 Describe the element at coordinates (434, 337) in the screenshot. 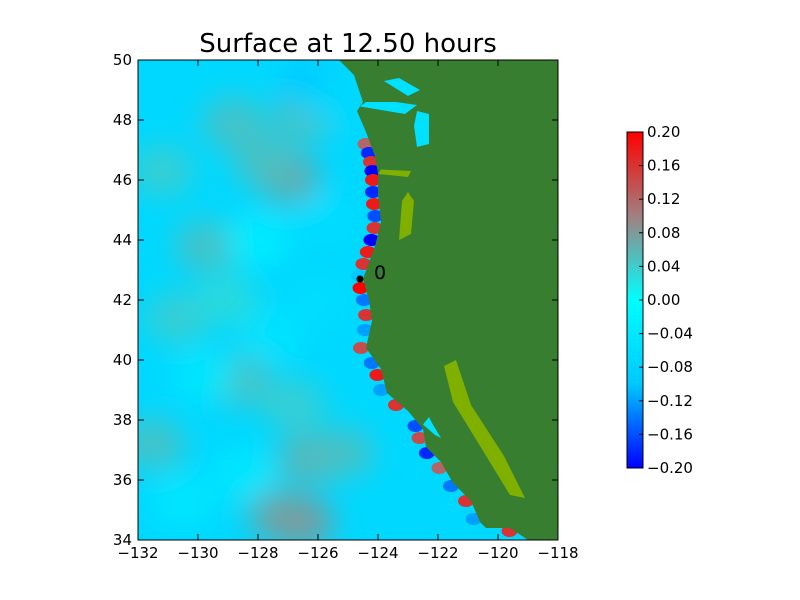

I see `coastal-wave-band` at that location.